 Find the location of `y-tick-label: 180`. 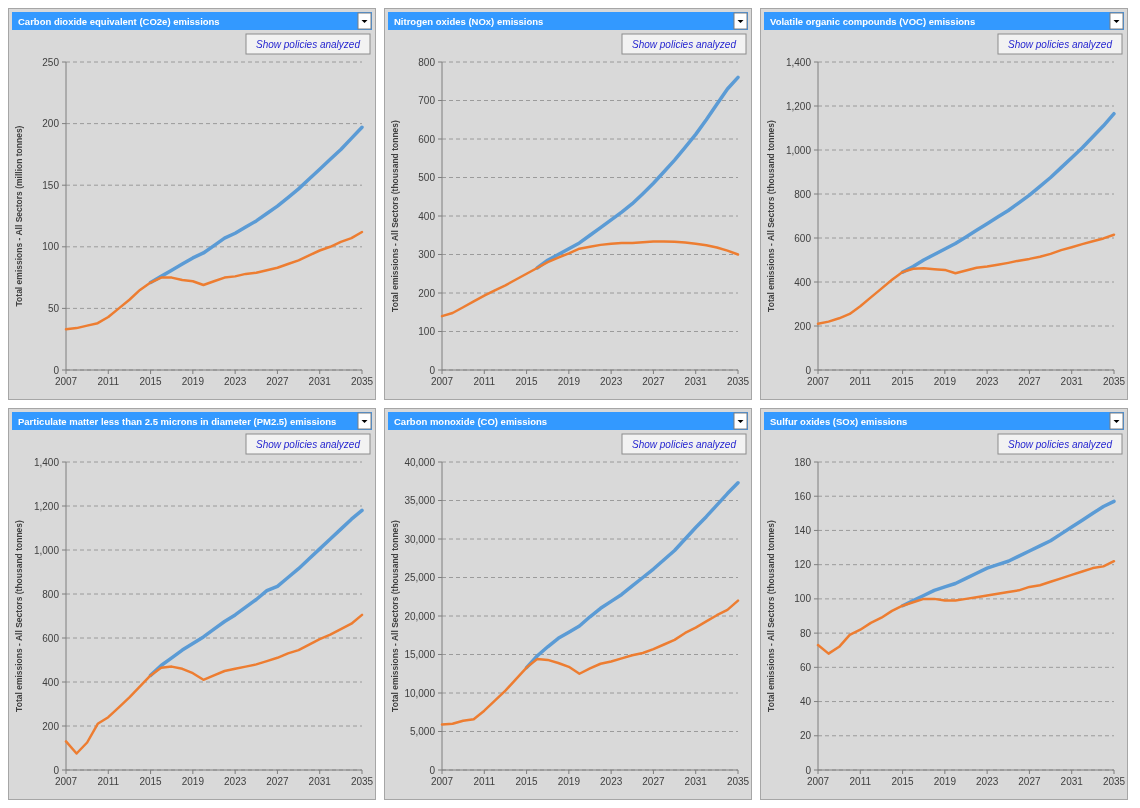

y-tick-label: 180 is located at coordinates (803, 462).